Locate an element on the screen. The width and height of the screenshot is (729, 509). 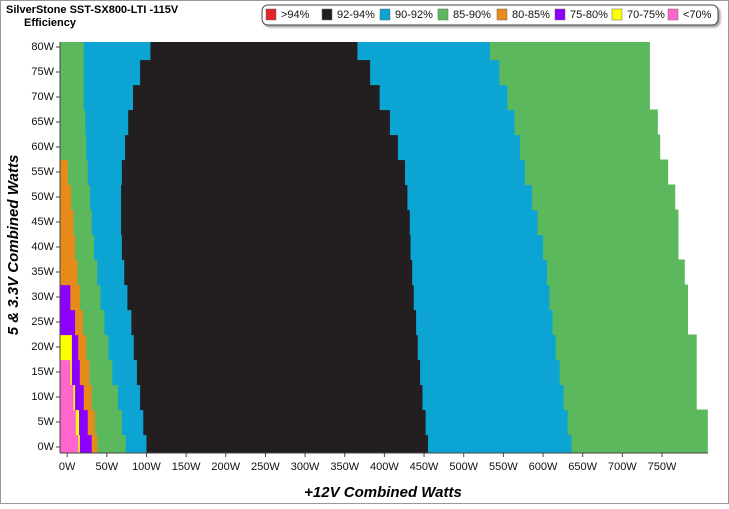
y-tick-label: 40W is located at coordinates (42, 247).